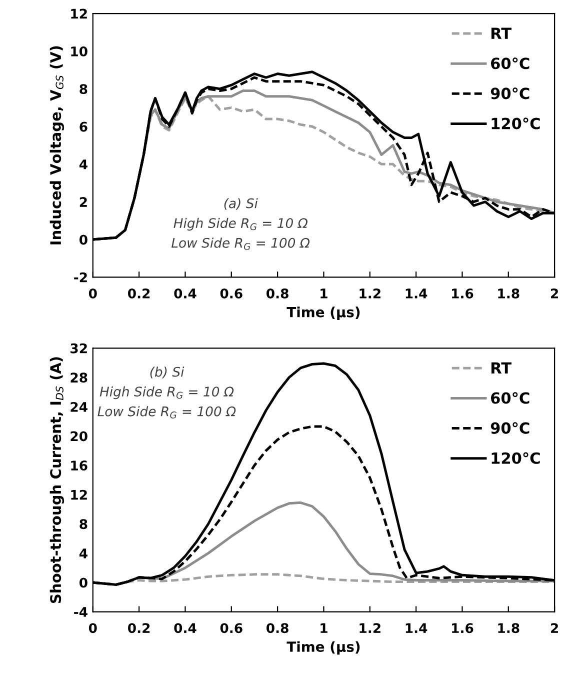  I want to click on annotation: (b) Si, so click(167, 372).